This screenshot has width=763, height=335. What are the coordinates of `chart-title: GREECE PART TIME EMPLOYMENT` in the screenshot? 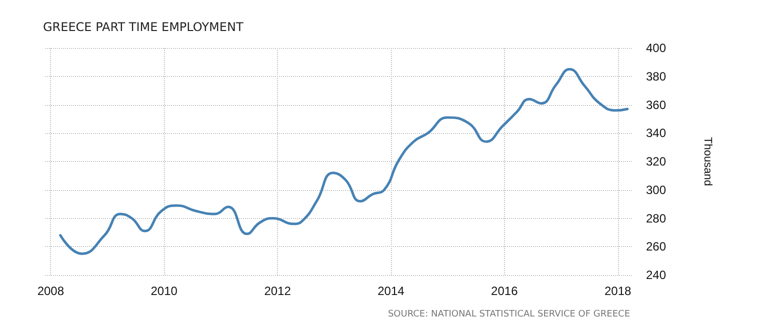 It's located at (143, 27).